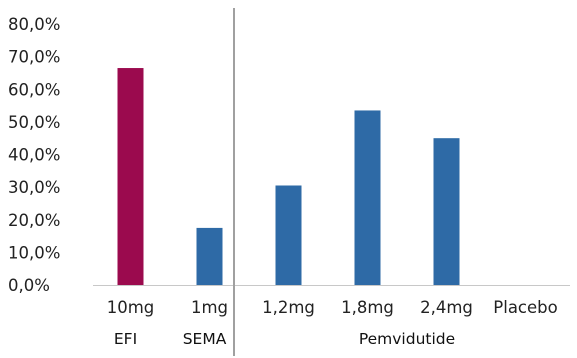 The height and width of the screenshot is (358, 577). I want to click on y-tick-label: 80,0%, so click(34, 24).